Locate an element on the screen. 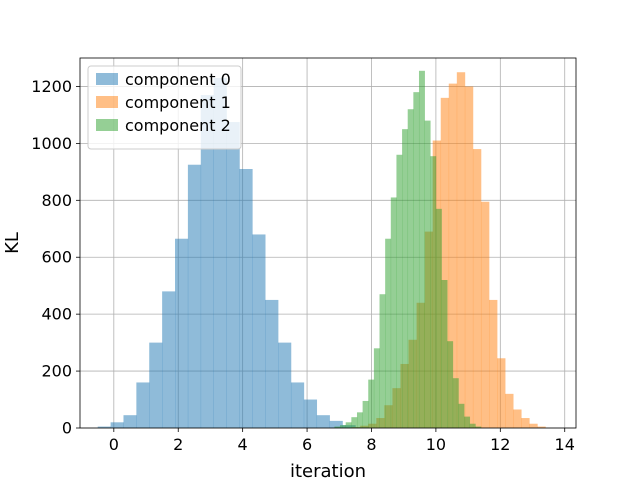 The image size is (640, 480). x-tick-label: 6 is located at coordinates (307, 444).